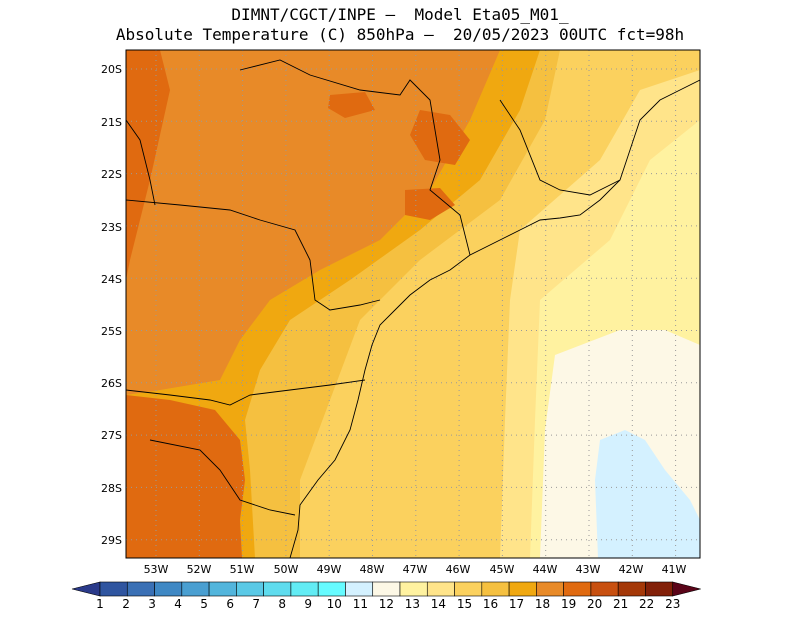  I want to click on colorbar-label: 23, so click(673, 604).